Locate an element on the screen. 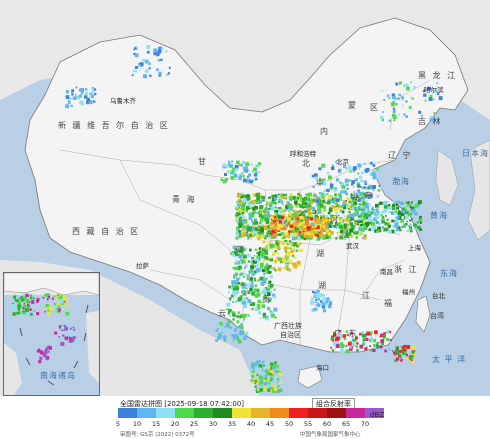  color-swatch is located at coordinates (374, 413).